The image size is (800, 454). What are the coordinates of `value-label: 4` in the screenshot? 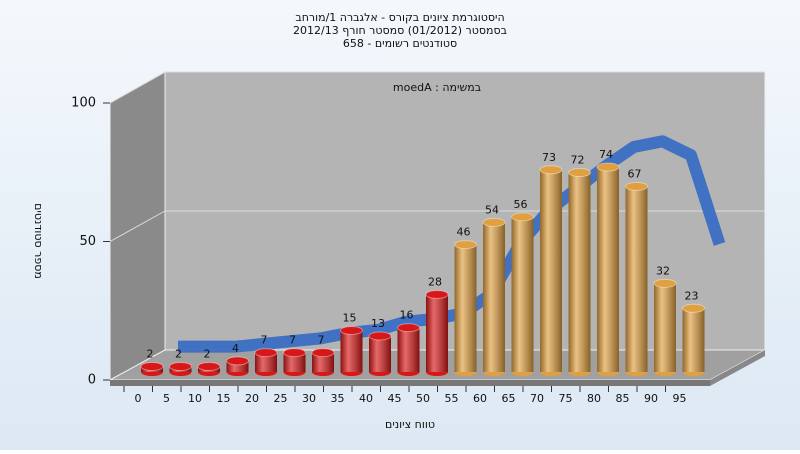 It's located at (235, 348).